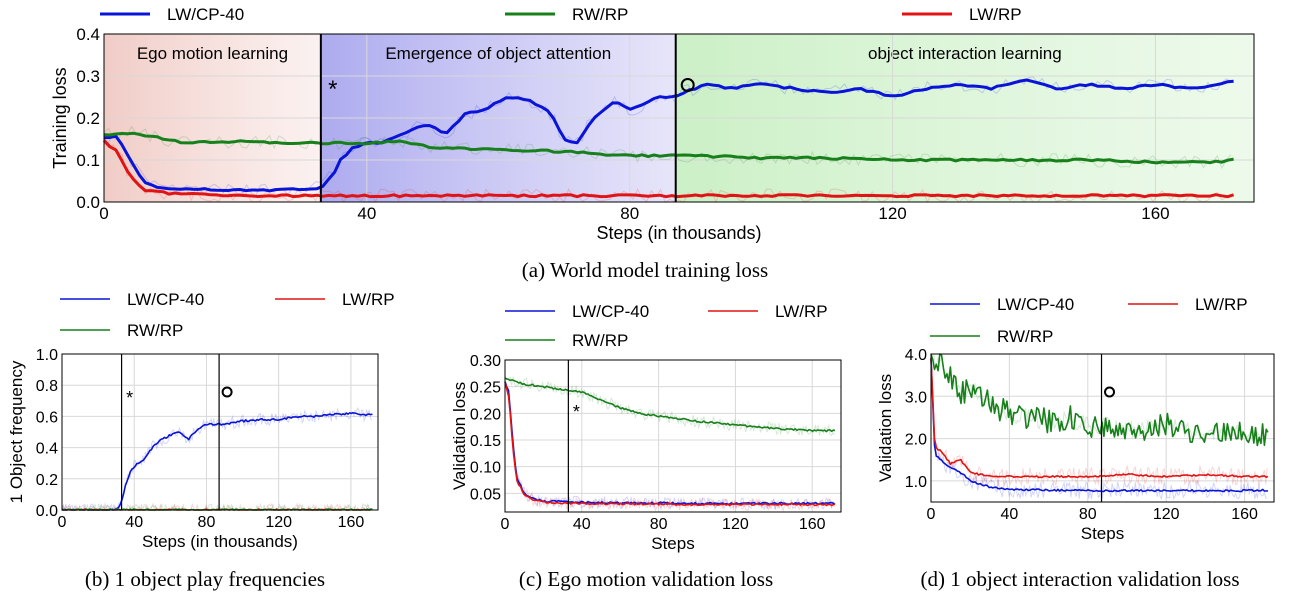 Image resolution: width=1291 pixels, height=592 pixels. I want to click on panel-d-series, so click(1099, 427).